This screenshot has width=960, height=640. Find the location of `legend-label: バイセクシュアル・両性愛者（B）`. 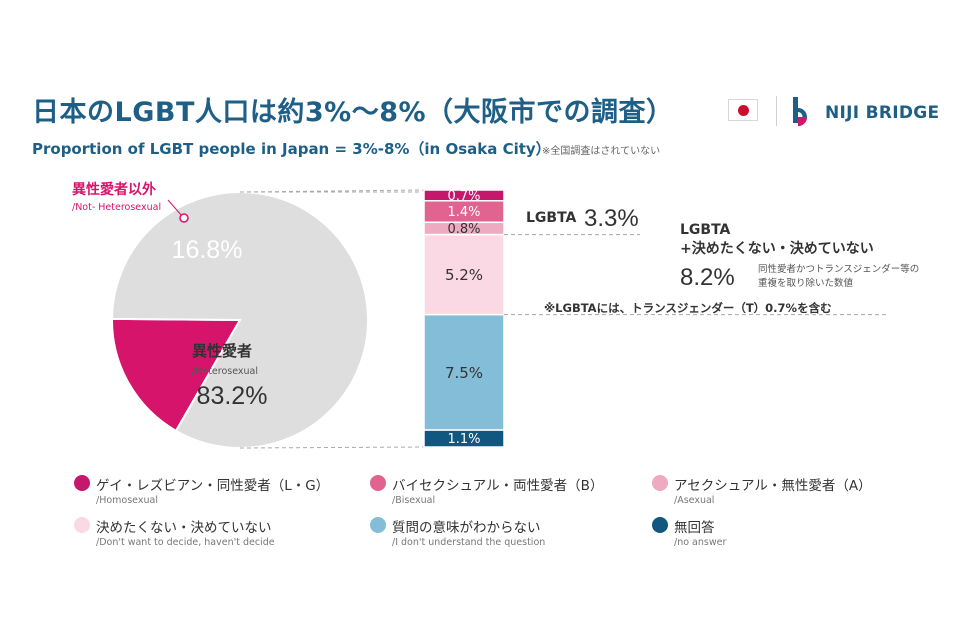

legend-label: バイセクシュアル・両性愛者（B） is located at coordinates (498, 486).